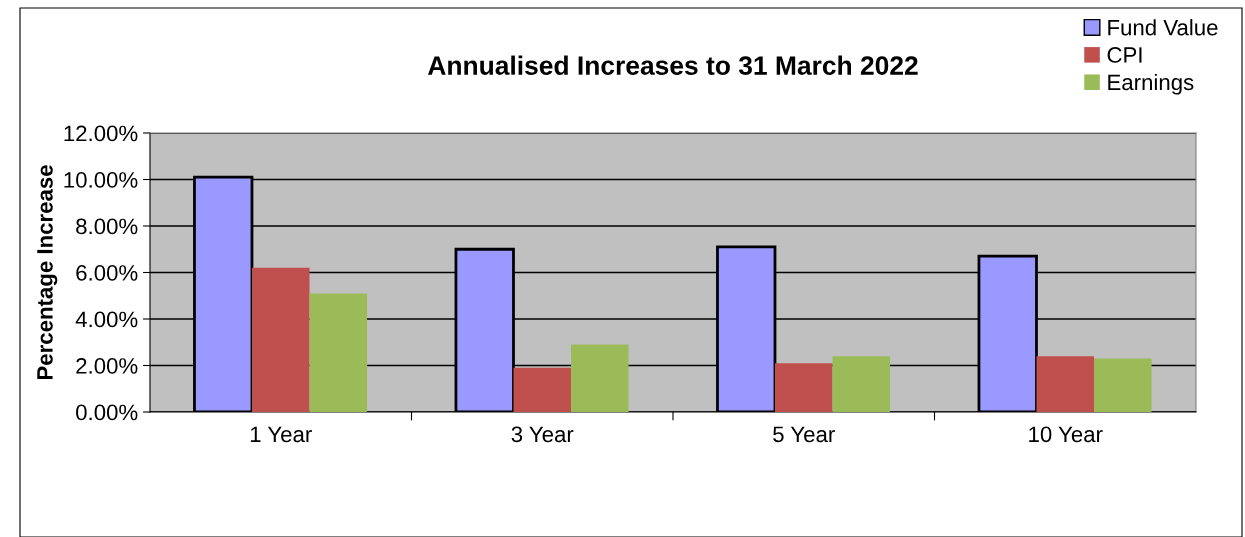 This screenshot has height=537, width=1245. I want to click on x-tick-label: 1 Year, so click(281, 434).